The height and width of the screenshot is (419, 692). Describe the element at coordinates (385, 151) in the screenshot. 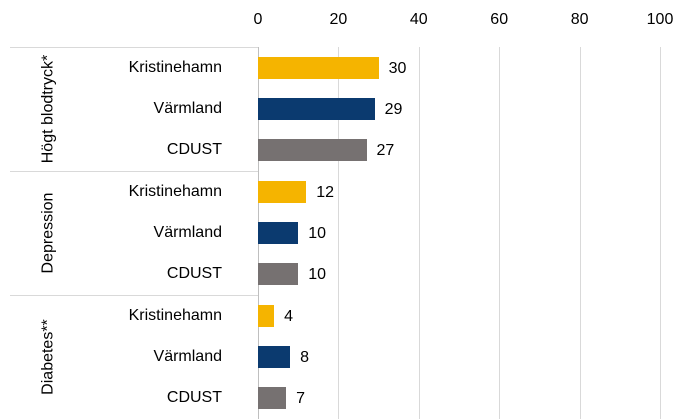

I see `value-label: 27` at that location.